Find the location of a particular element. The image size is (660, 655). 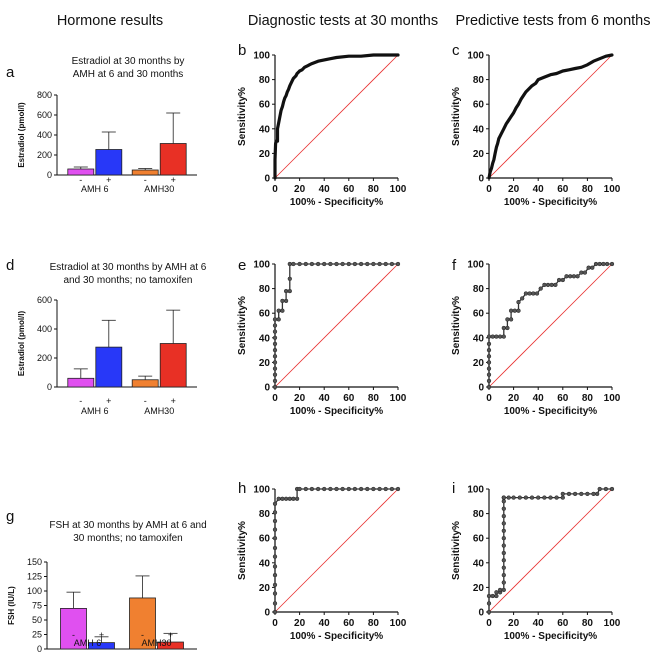

y-axis-label-c: Sensitivity% is located at coordinates (456, 116).